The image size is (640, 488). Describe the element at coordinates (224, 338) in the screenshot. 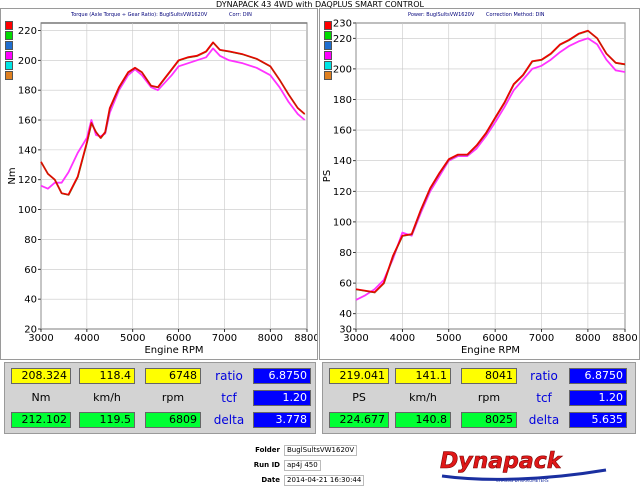

I see `torque-tick-label-x: 7000` at that location.